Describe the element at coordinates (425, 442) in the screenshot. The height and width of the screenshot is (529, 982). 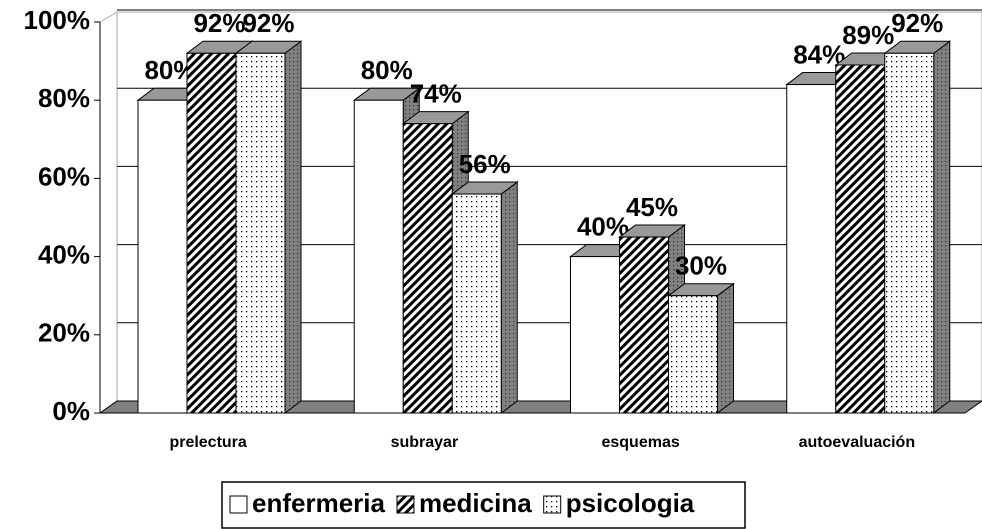
I see `x-tick-label: subrayar` at that location.